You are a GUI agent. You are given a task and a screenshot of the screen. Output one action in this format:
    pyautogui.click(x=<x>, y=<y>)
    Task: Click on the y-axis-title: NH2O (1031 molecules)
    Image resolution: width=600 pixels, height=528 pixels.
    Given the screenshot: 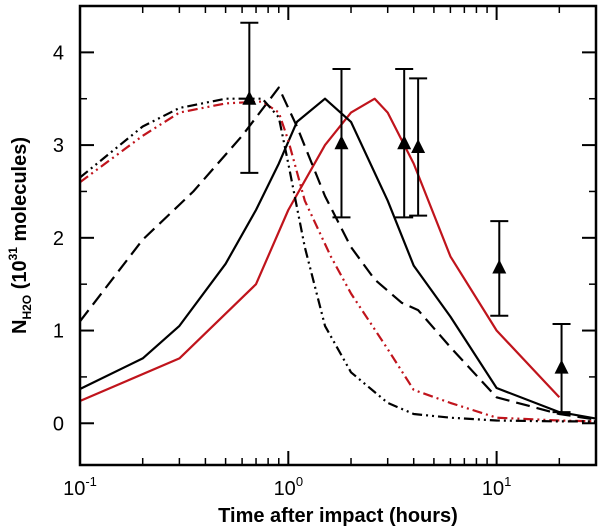 What is the action you would take?
    pyautogui.click(x=20, y=235)
    